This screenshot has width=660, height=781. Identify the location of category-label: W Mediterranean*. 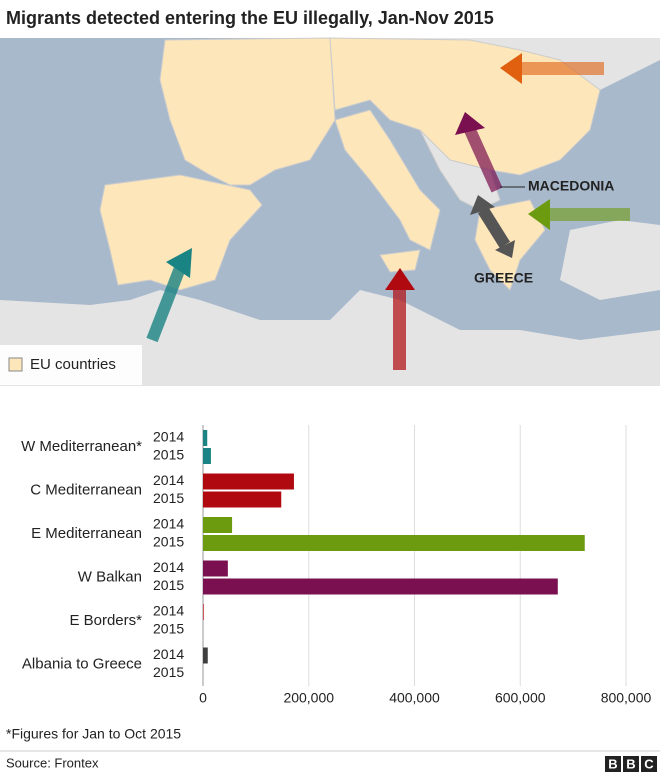
(81, 446).